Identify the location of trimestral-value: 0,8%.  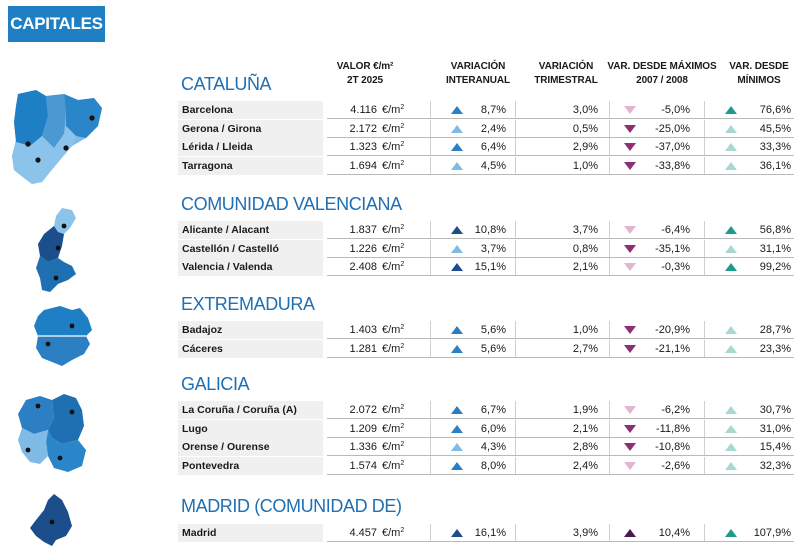
(585, 248).